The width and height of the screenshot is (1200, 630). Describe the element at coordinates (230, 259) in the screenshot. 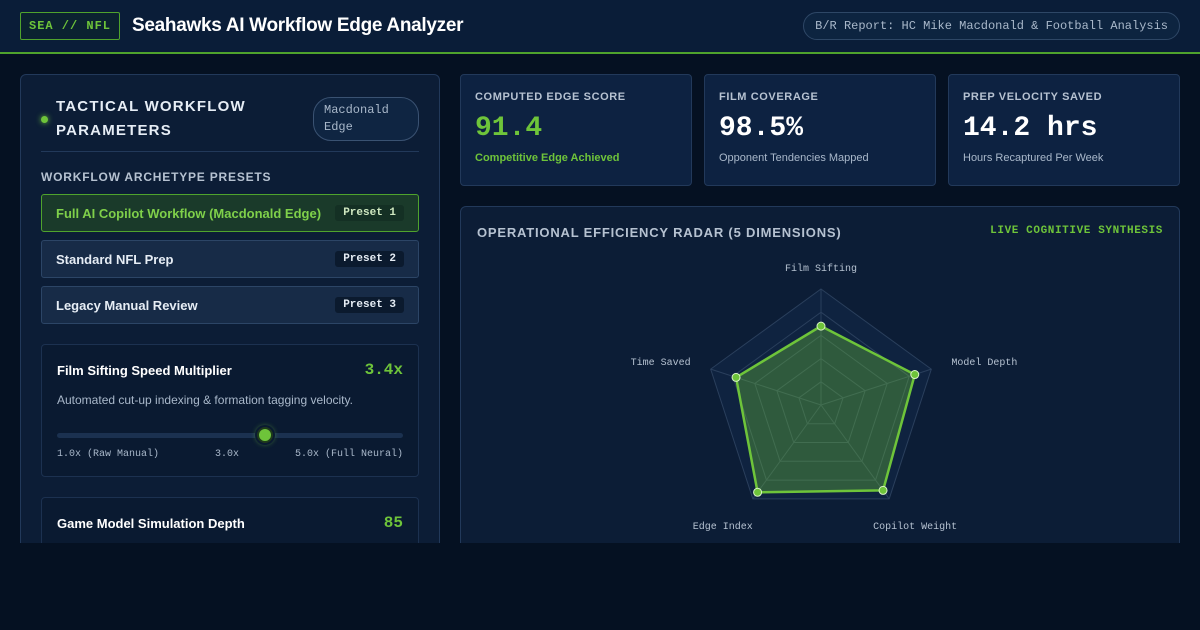

I see `preset-standard-nfl-prep: Standard NFL Prep Preset 2` at that location.